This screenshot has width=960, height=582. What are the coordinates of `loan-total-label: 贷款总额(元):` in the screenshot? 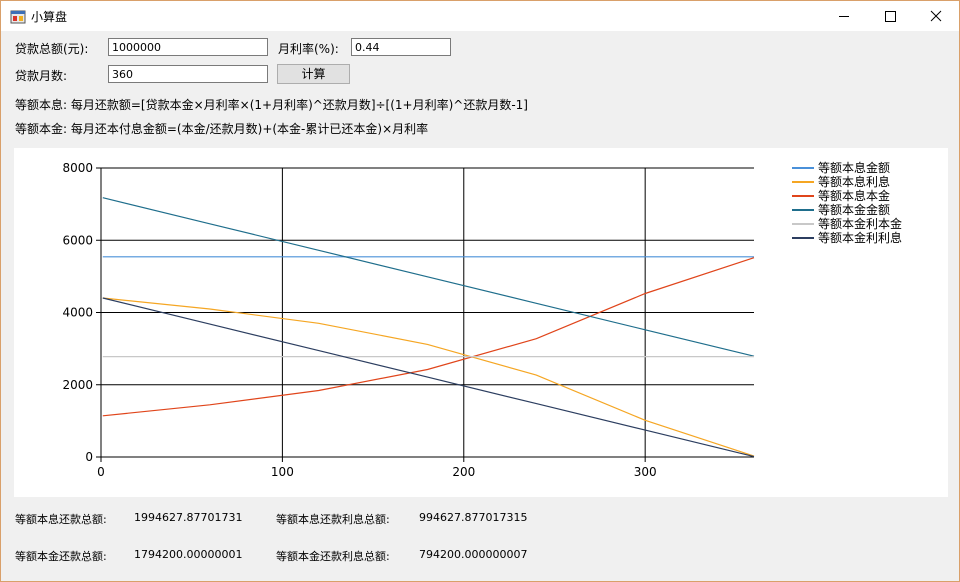 It's located at (52, 49).